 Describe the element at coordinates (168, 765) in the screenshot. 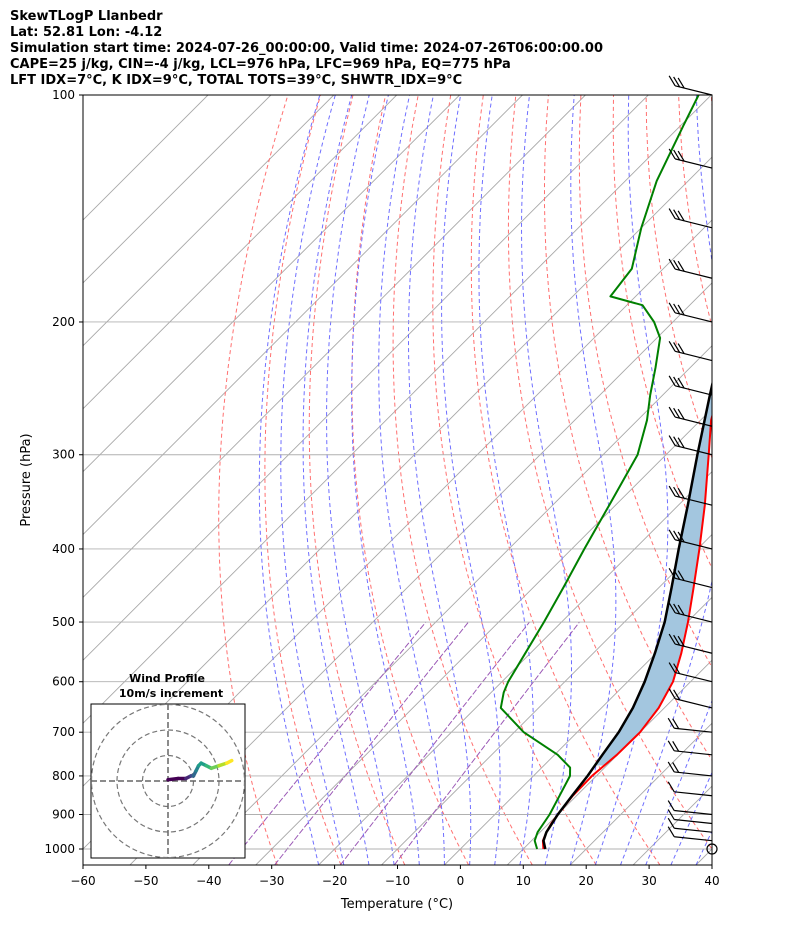

I see `wind-profile-inset: Wind Profile 10m/s increment` at that location.